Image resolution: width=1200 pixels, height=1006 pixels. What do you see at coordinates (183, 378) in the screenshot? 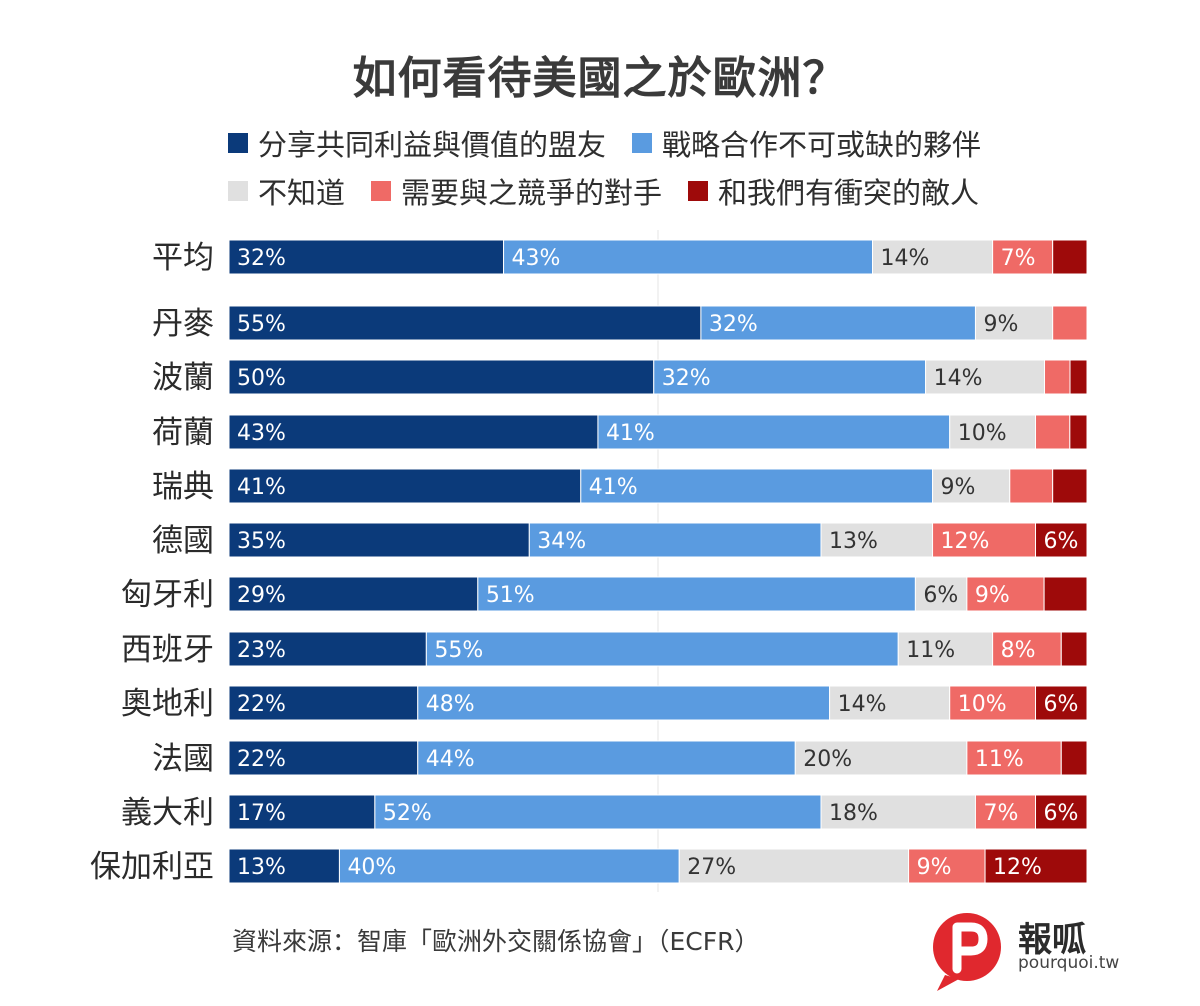
I see `category-label: 波蘭` at bounding box center [183, 378].